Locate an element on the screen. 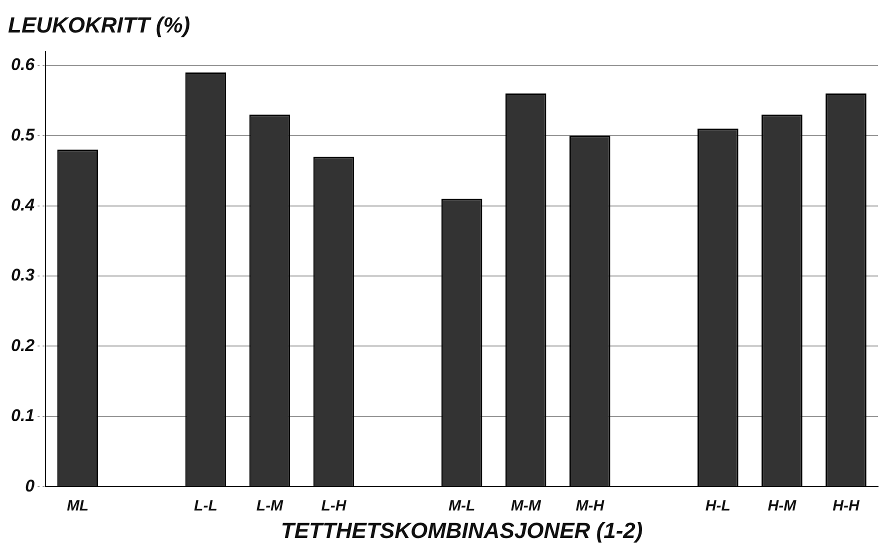 This screenshot has width=896, height=553. y-tick-label: 0.2 is located at coordinates (23, 345).